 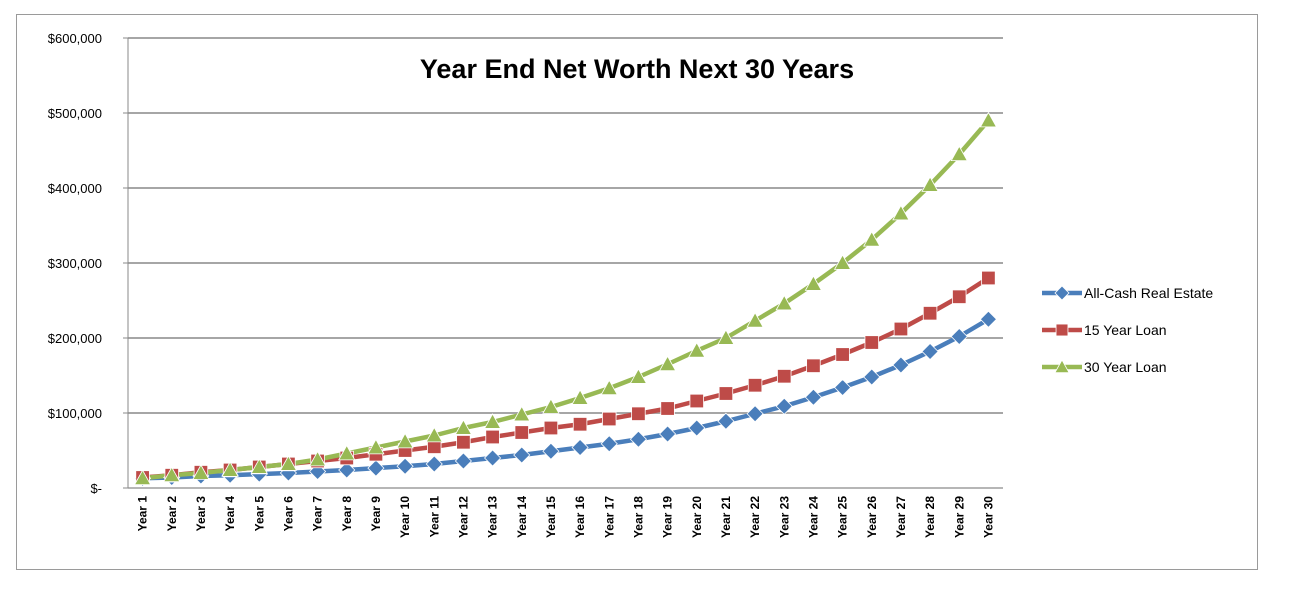 I want to click on x-tick-label: Year 3, so click(x=201, y=514).